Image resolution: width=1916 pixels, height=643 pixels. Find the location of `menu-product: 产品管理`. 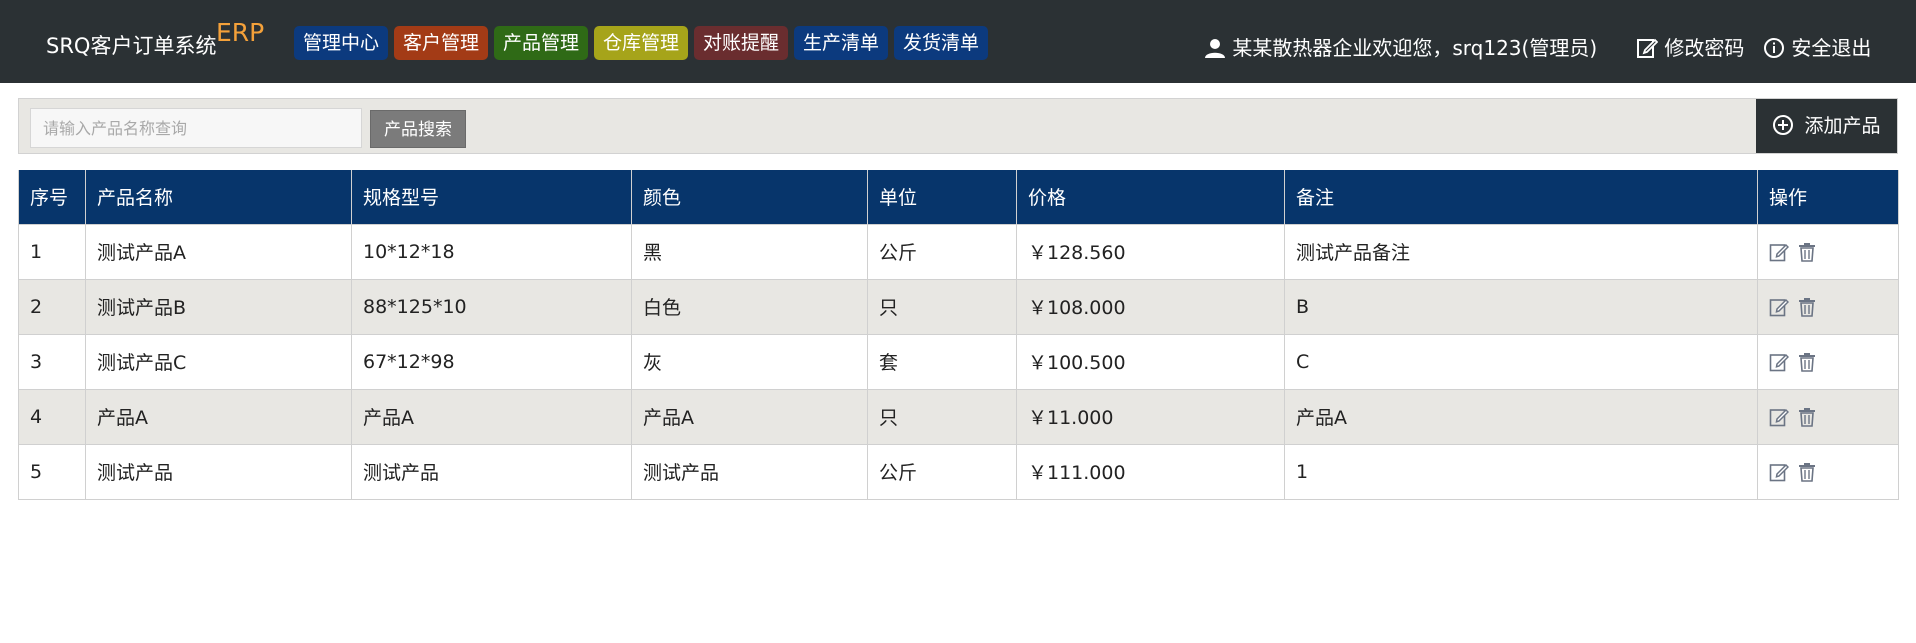

menu-product: 产品管理 is located at coordinates (541, 43).